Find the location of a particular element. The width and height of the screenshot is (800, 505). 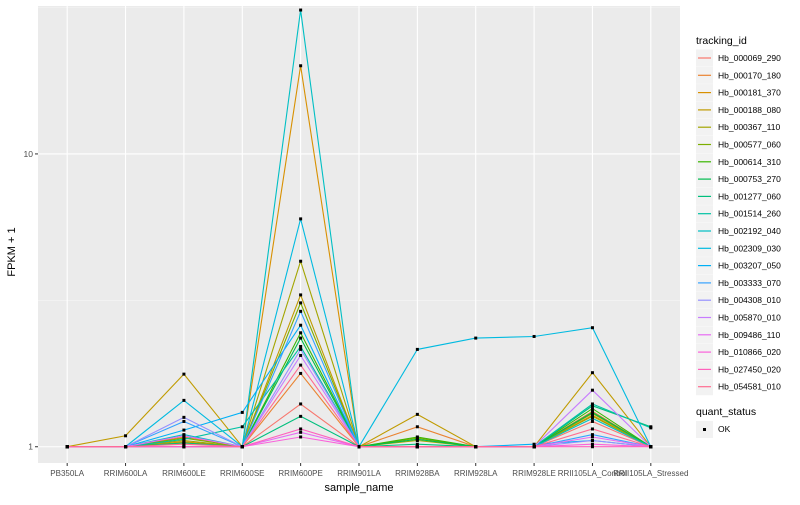

x-tick-label: RRIM901LA is located at coordinates (359, 473).